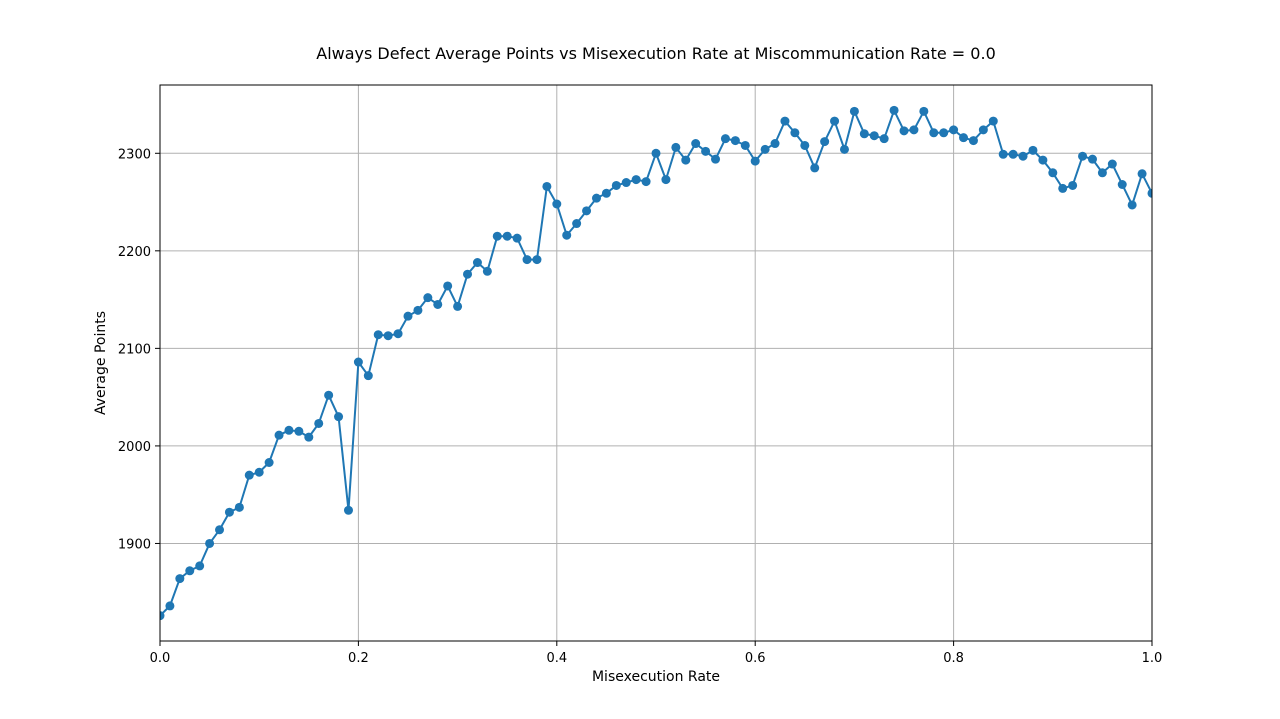 Image resolution: width=1280 pixels, height=719 pixels. Describe the element at coordinates (358, 658) in the screenshot. I see `x-tick-label: 0.2` at that location.